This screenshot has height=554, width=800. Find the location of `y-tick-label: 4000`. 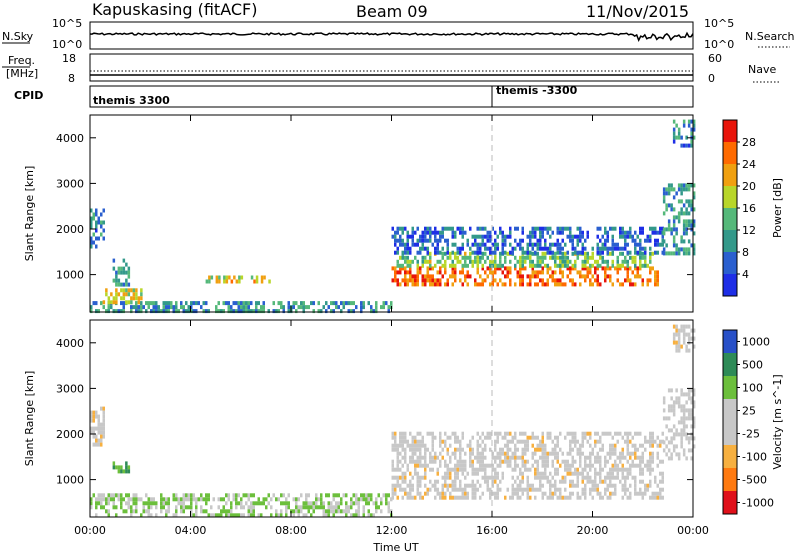

y-tick-label: 4000 is located at coordinates (70, 138).